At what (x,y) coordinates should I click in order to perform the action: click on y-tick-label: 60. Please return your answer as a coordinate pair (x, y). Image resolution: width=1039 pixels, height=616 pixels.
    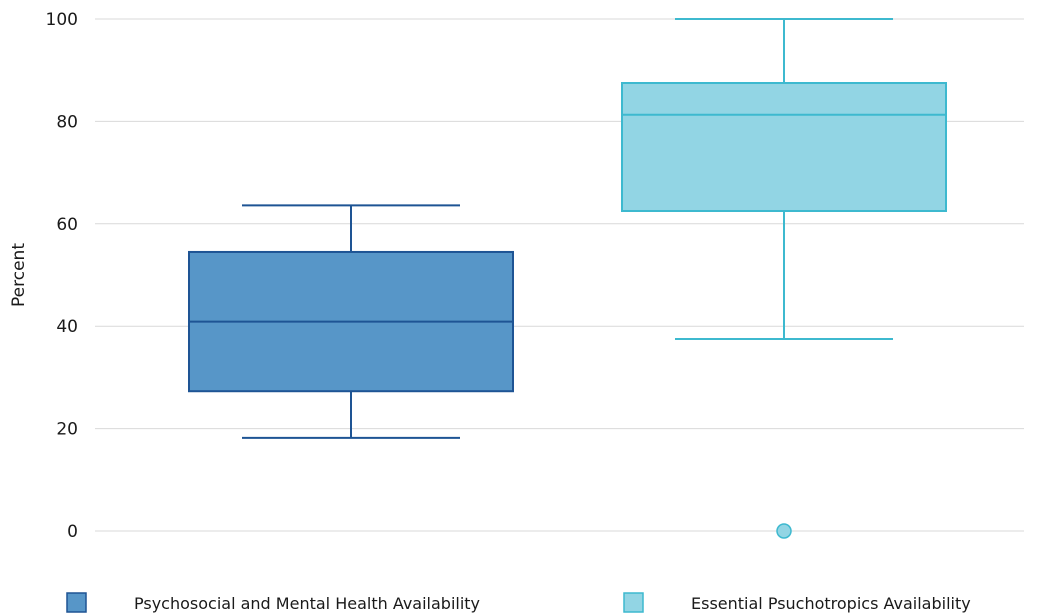
    Looking at the image, I should click on (67, 225).